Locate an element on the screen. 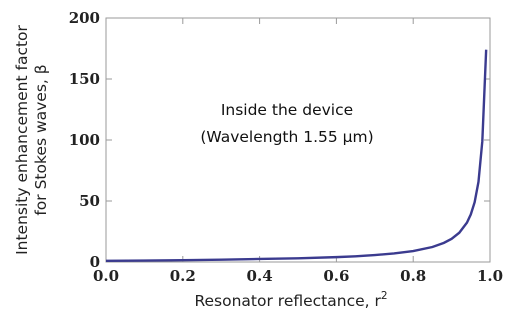 This screenshot has height=320, width=505. x-tick-label: 0.8 is located at coordinates (413, 276).